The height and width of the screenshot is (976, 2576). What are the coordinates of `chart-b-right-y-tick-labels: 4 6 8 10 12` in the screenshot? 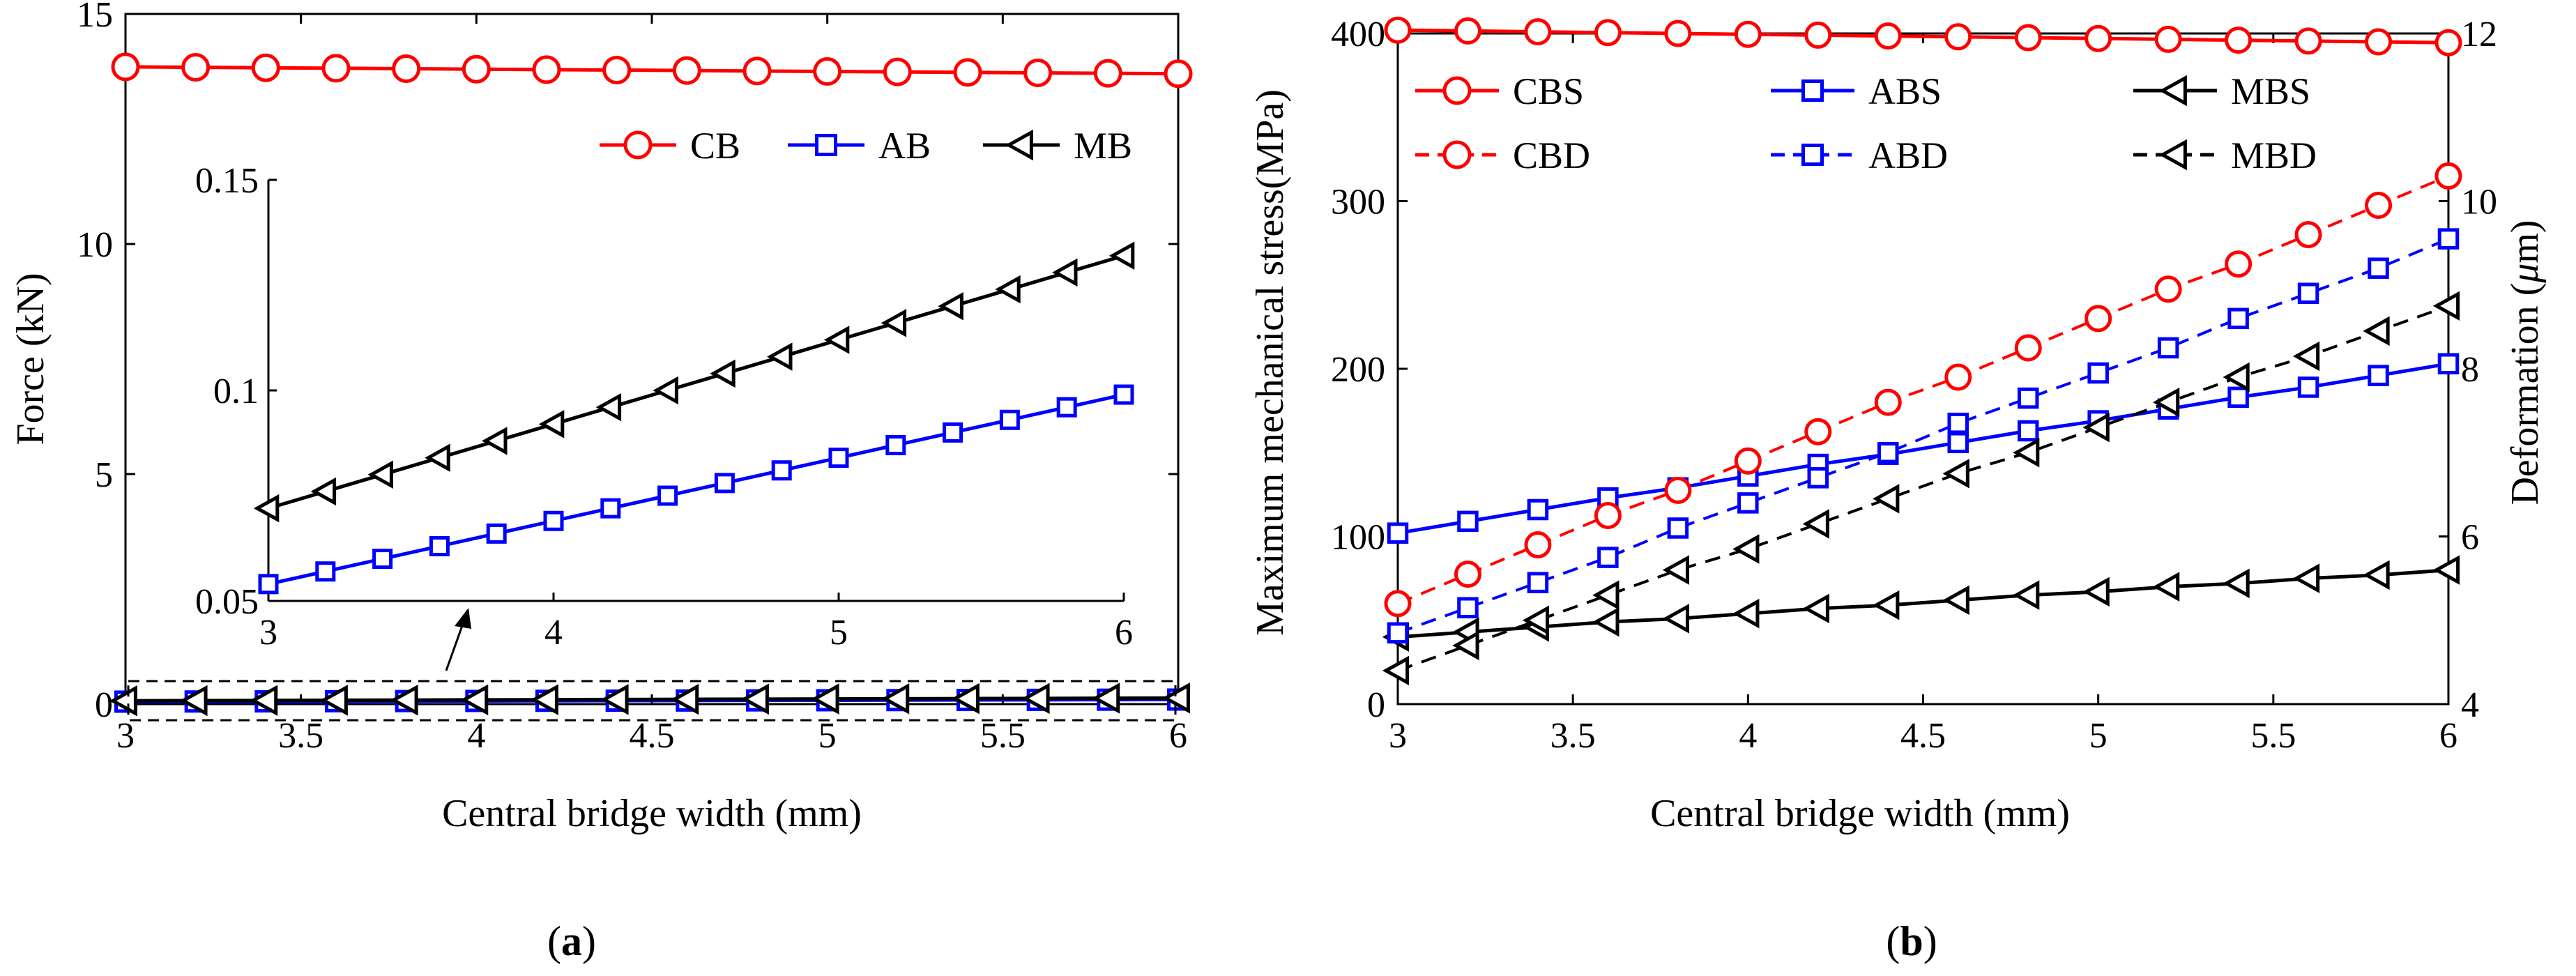 It's located at (2479, 370).